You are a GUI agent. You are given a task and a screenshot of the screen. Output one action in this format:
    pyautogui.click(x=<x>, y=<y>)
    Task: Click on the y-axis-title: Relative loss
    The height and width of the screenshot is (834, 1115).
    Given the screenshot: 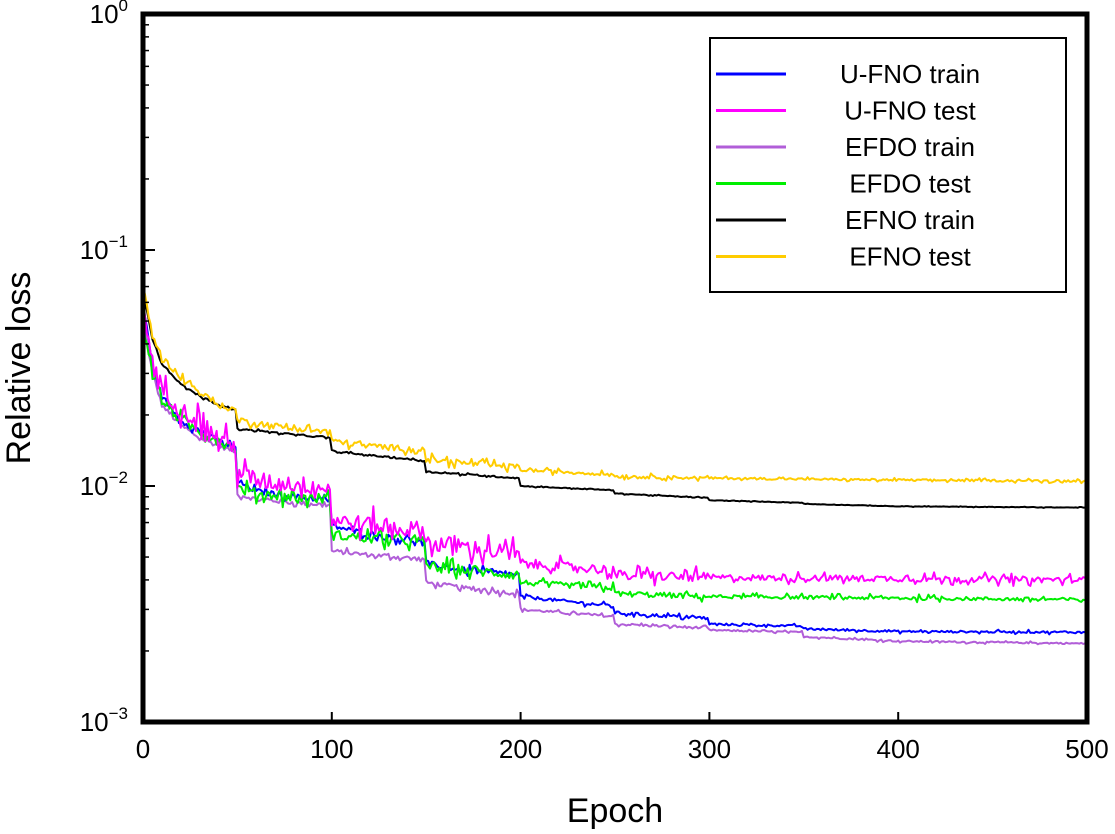 What is the action you would take?
    pyautogui.click(x=19, y=368)
    